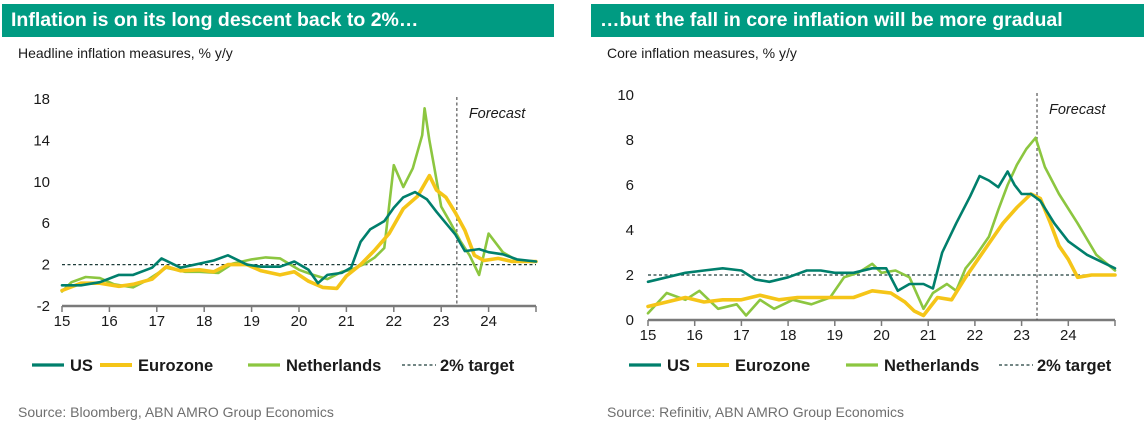  I want to click on y-tick-label: 14, so click(41, 140).